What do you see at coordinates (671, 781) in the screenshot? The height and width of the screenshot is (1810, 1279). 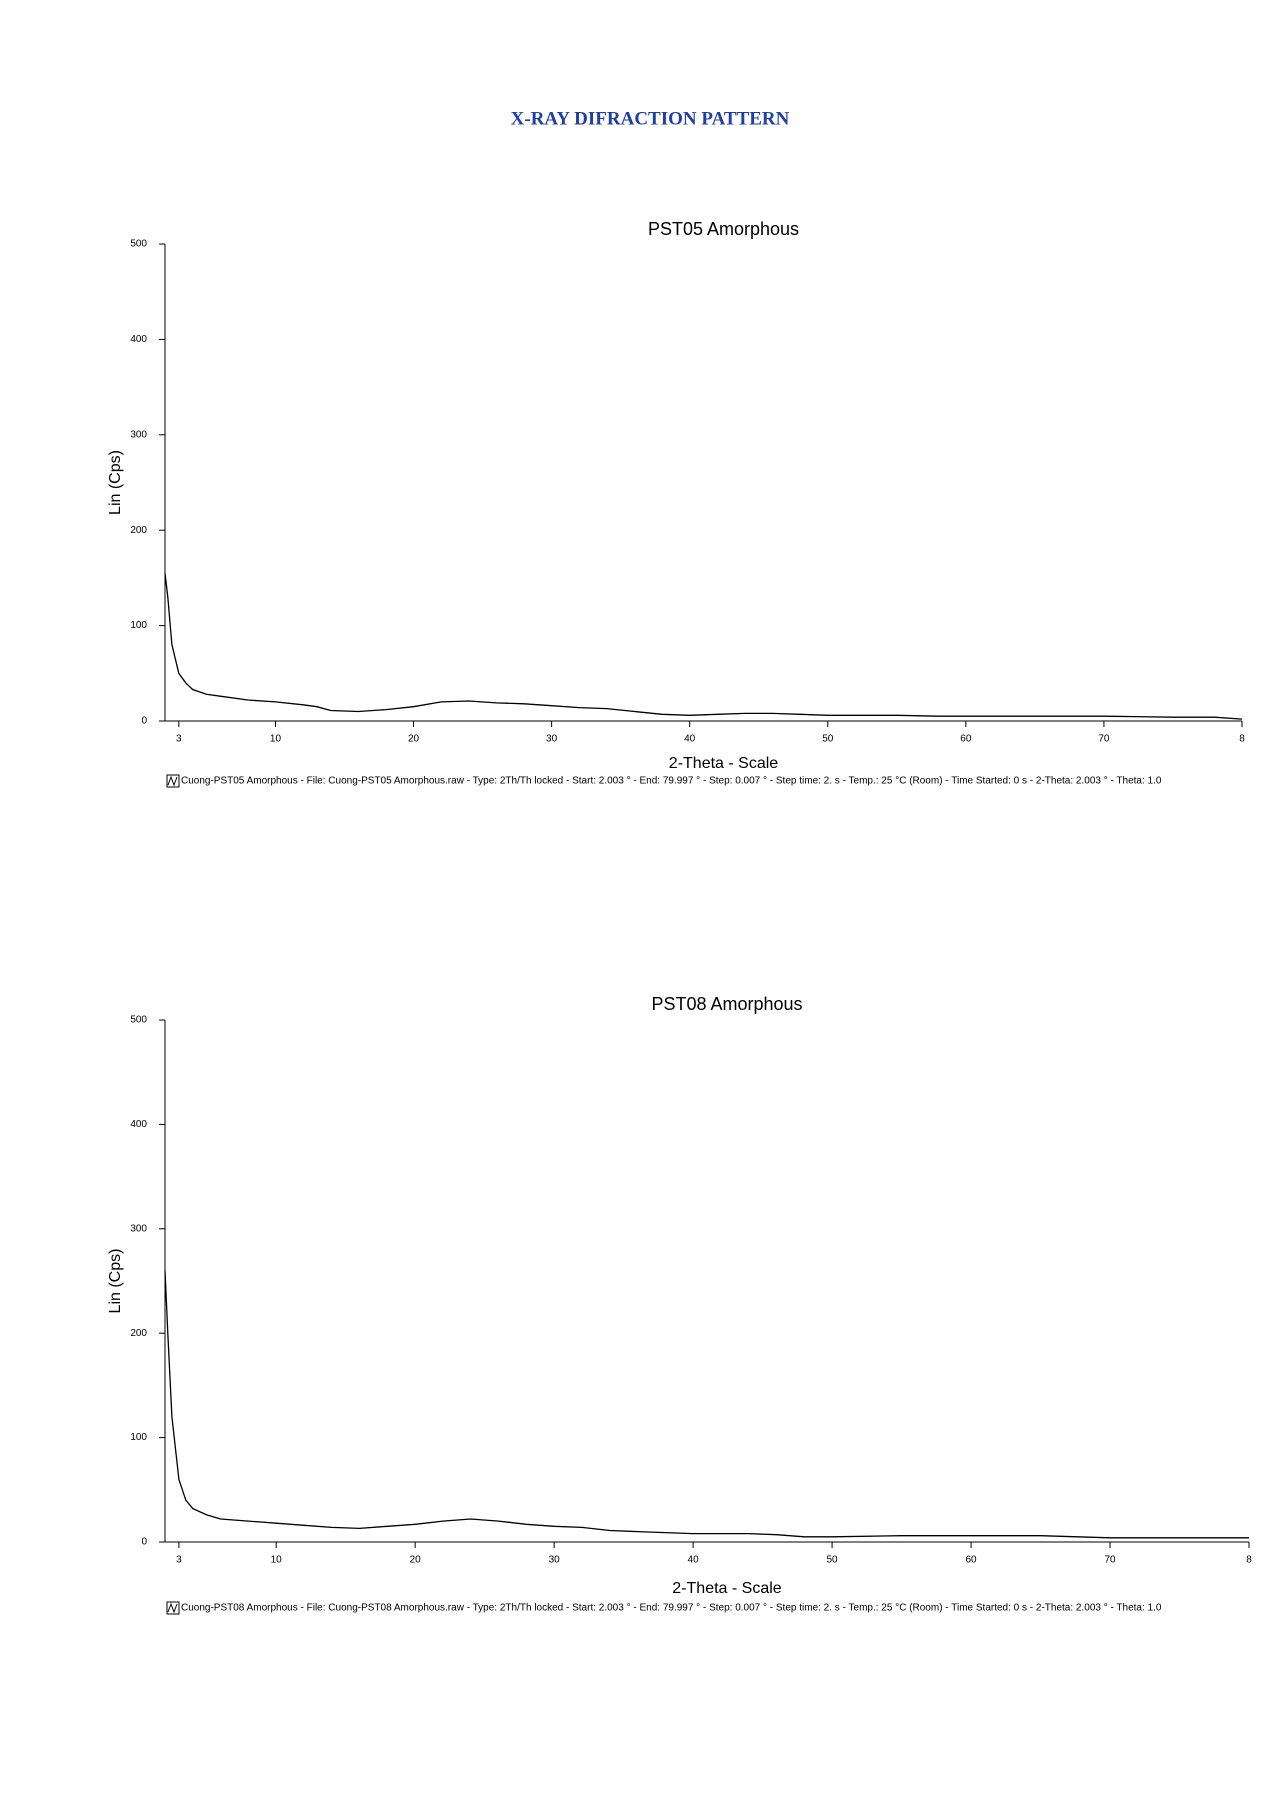 I see `legend-entry: Cuong-PST05 Amorphous - File` at bounding box center [671, 781].